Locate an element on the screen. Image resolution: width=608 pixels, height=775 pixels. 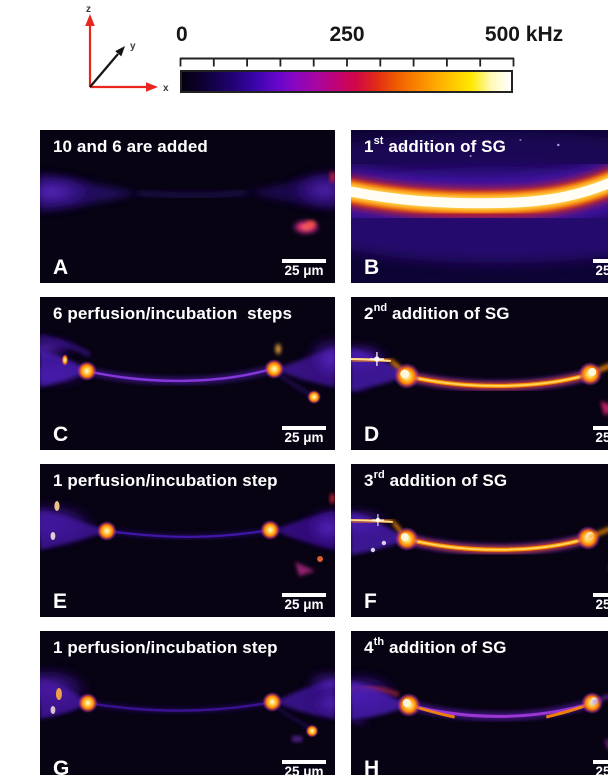
panel-caption: 10 and 6 are added is located at coordinates (130, 146).